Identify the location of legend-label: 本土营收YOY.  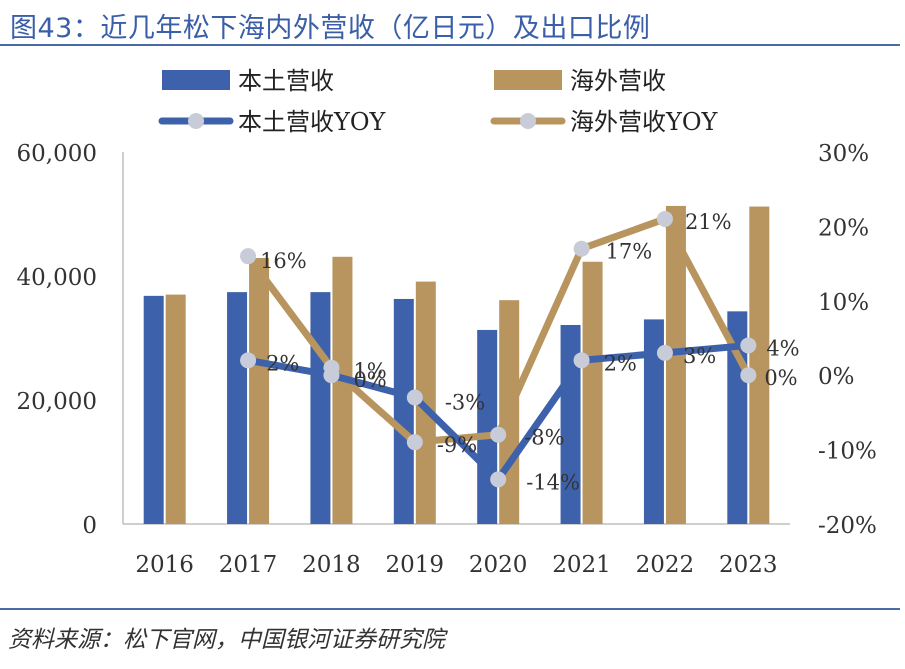
(312, 122).